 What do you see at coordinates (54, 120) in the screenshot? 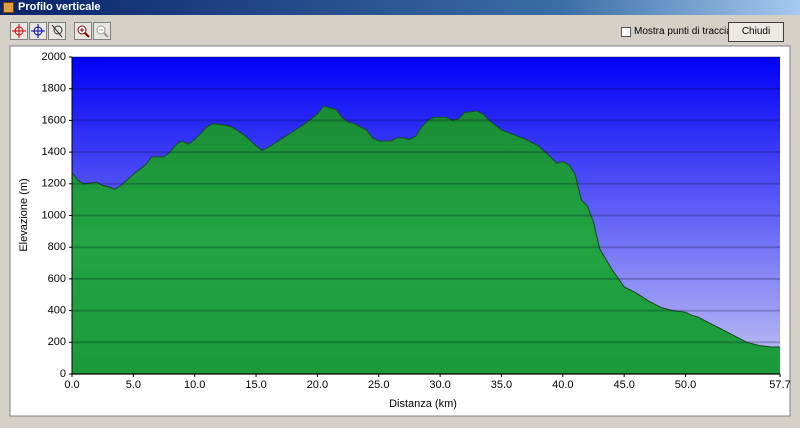
I see `y-tick-label: 1600` at bounding box center [54, 120].